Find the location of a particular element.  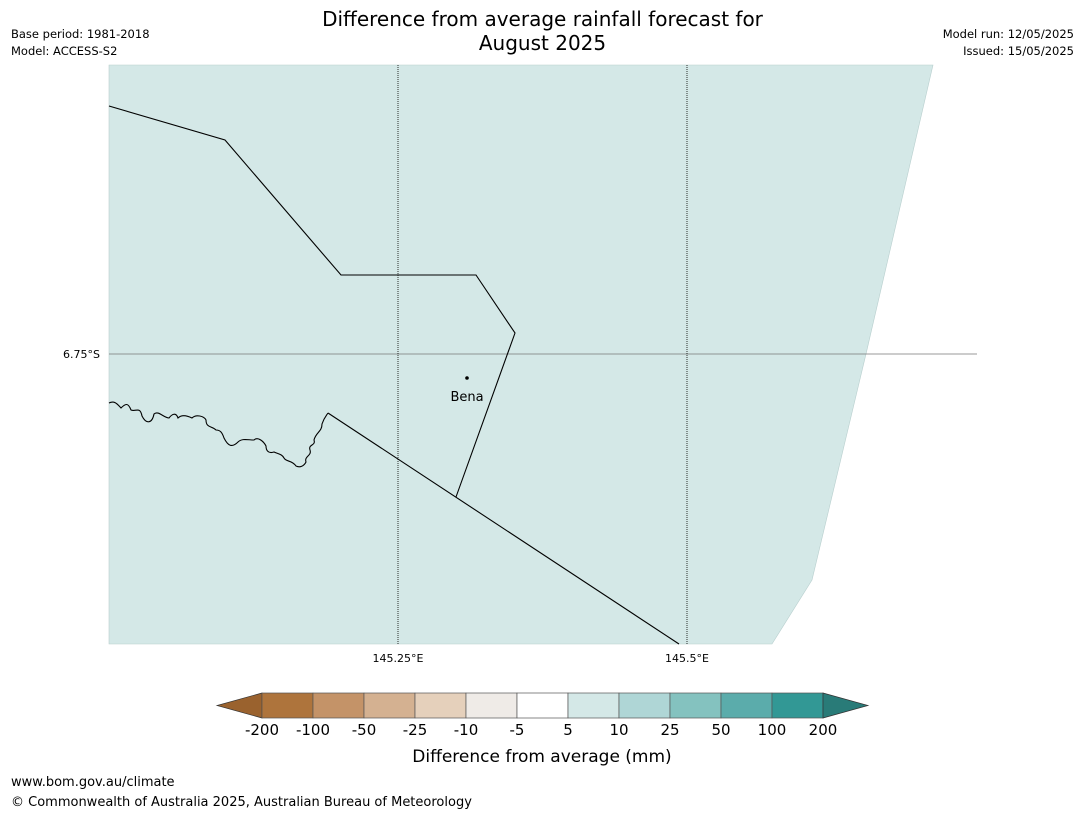

bena-marker is located at coordinates (467, 378).